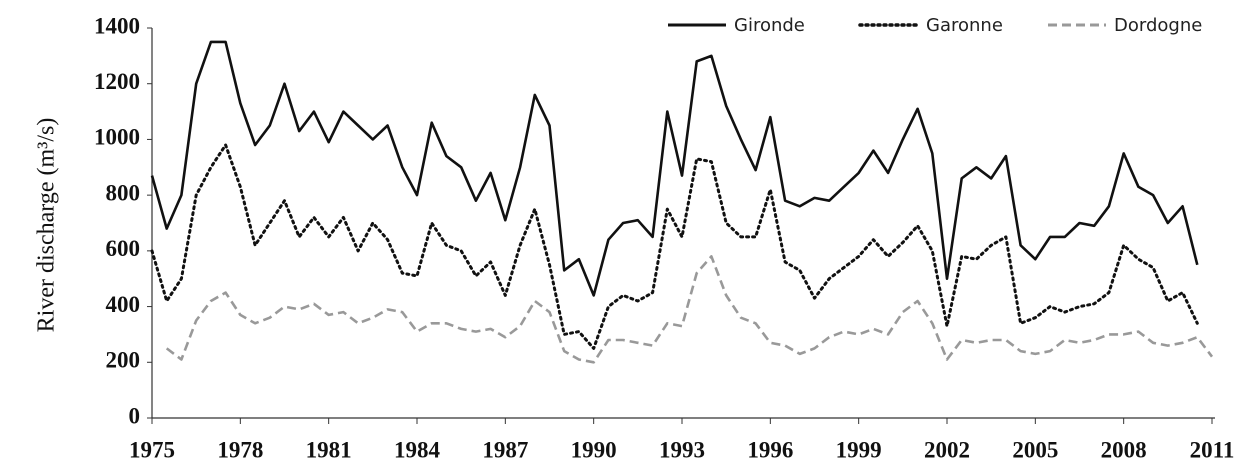 The height and width of the screenshot is (468, 1244). What do you see at coordinates (152, 449) in the screenshot?
I see `x-tick-label: 1975` at bounding box center [152, 449].